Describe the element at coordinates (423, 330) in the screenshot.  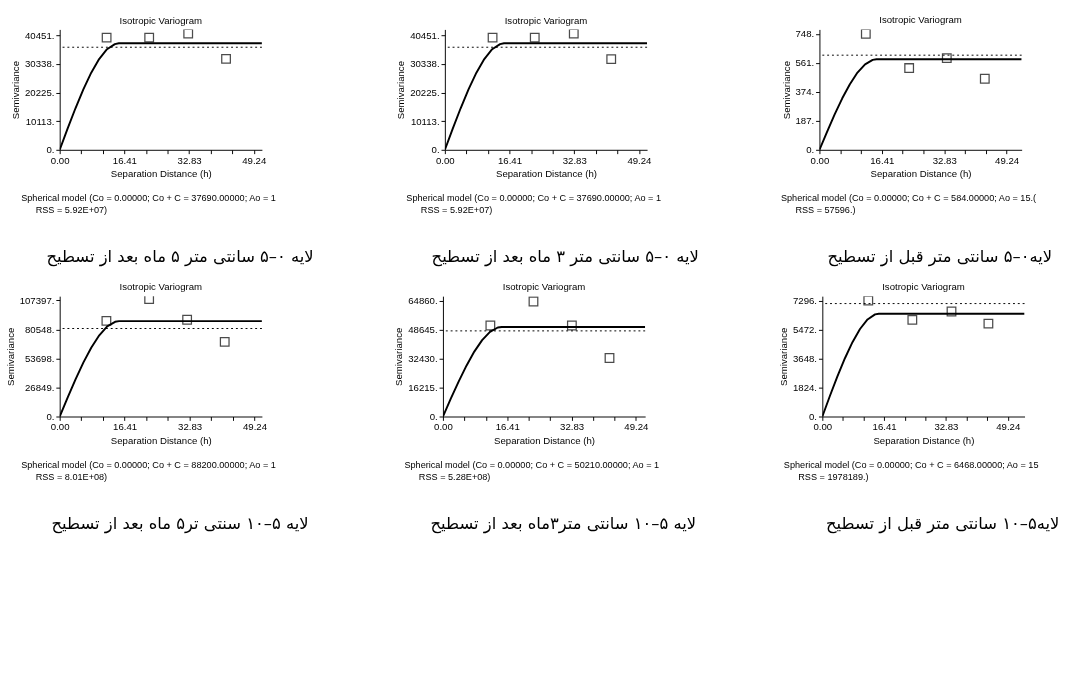
I see `y-tick-label: 48645.` at that location.